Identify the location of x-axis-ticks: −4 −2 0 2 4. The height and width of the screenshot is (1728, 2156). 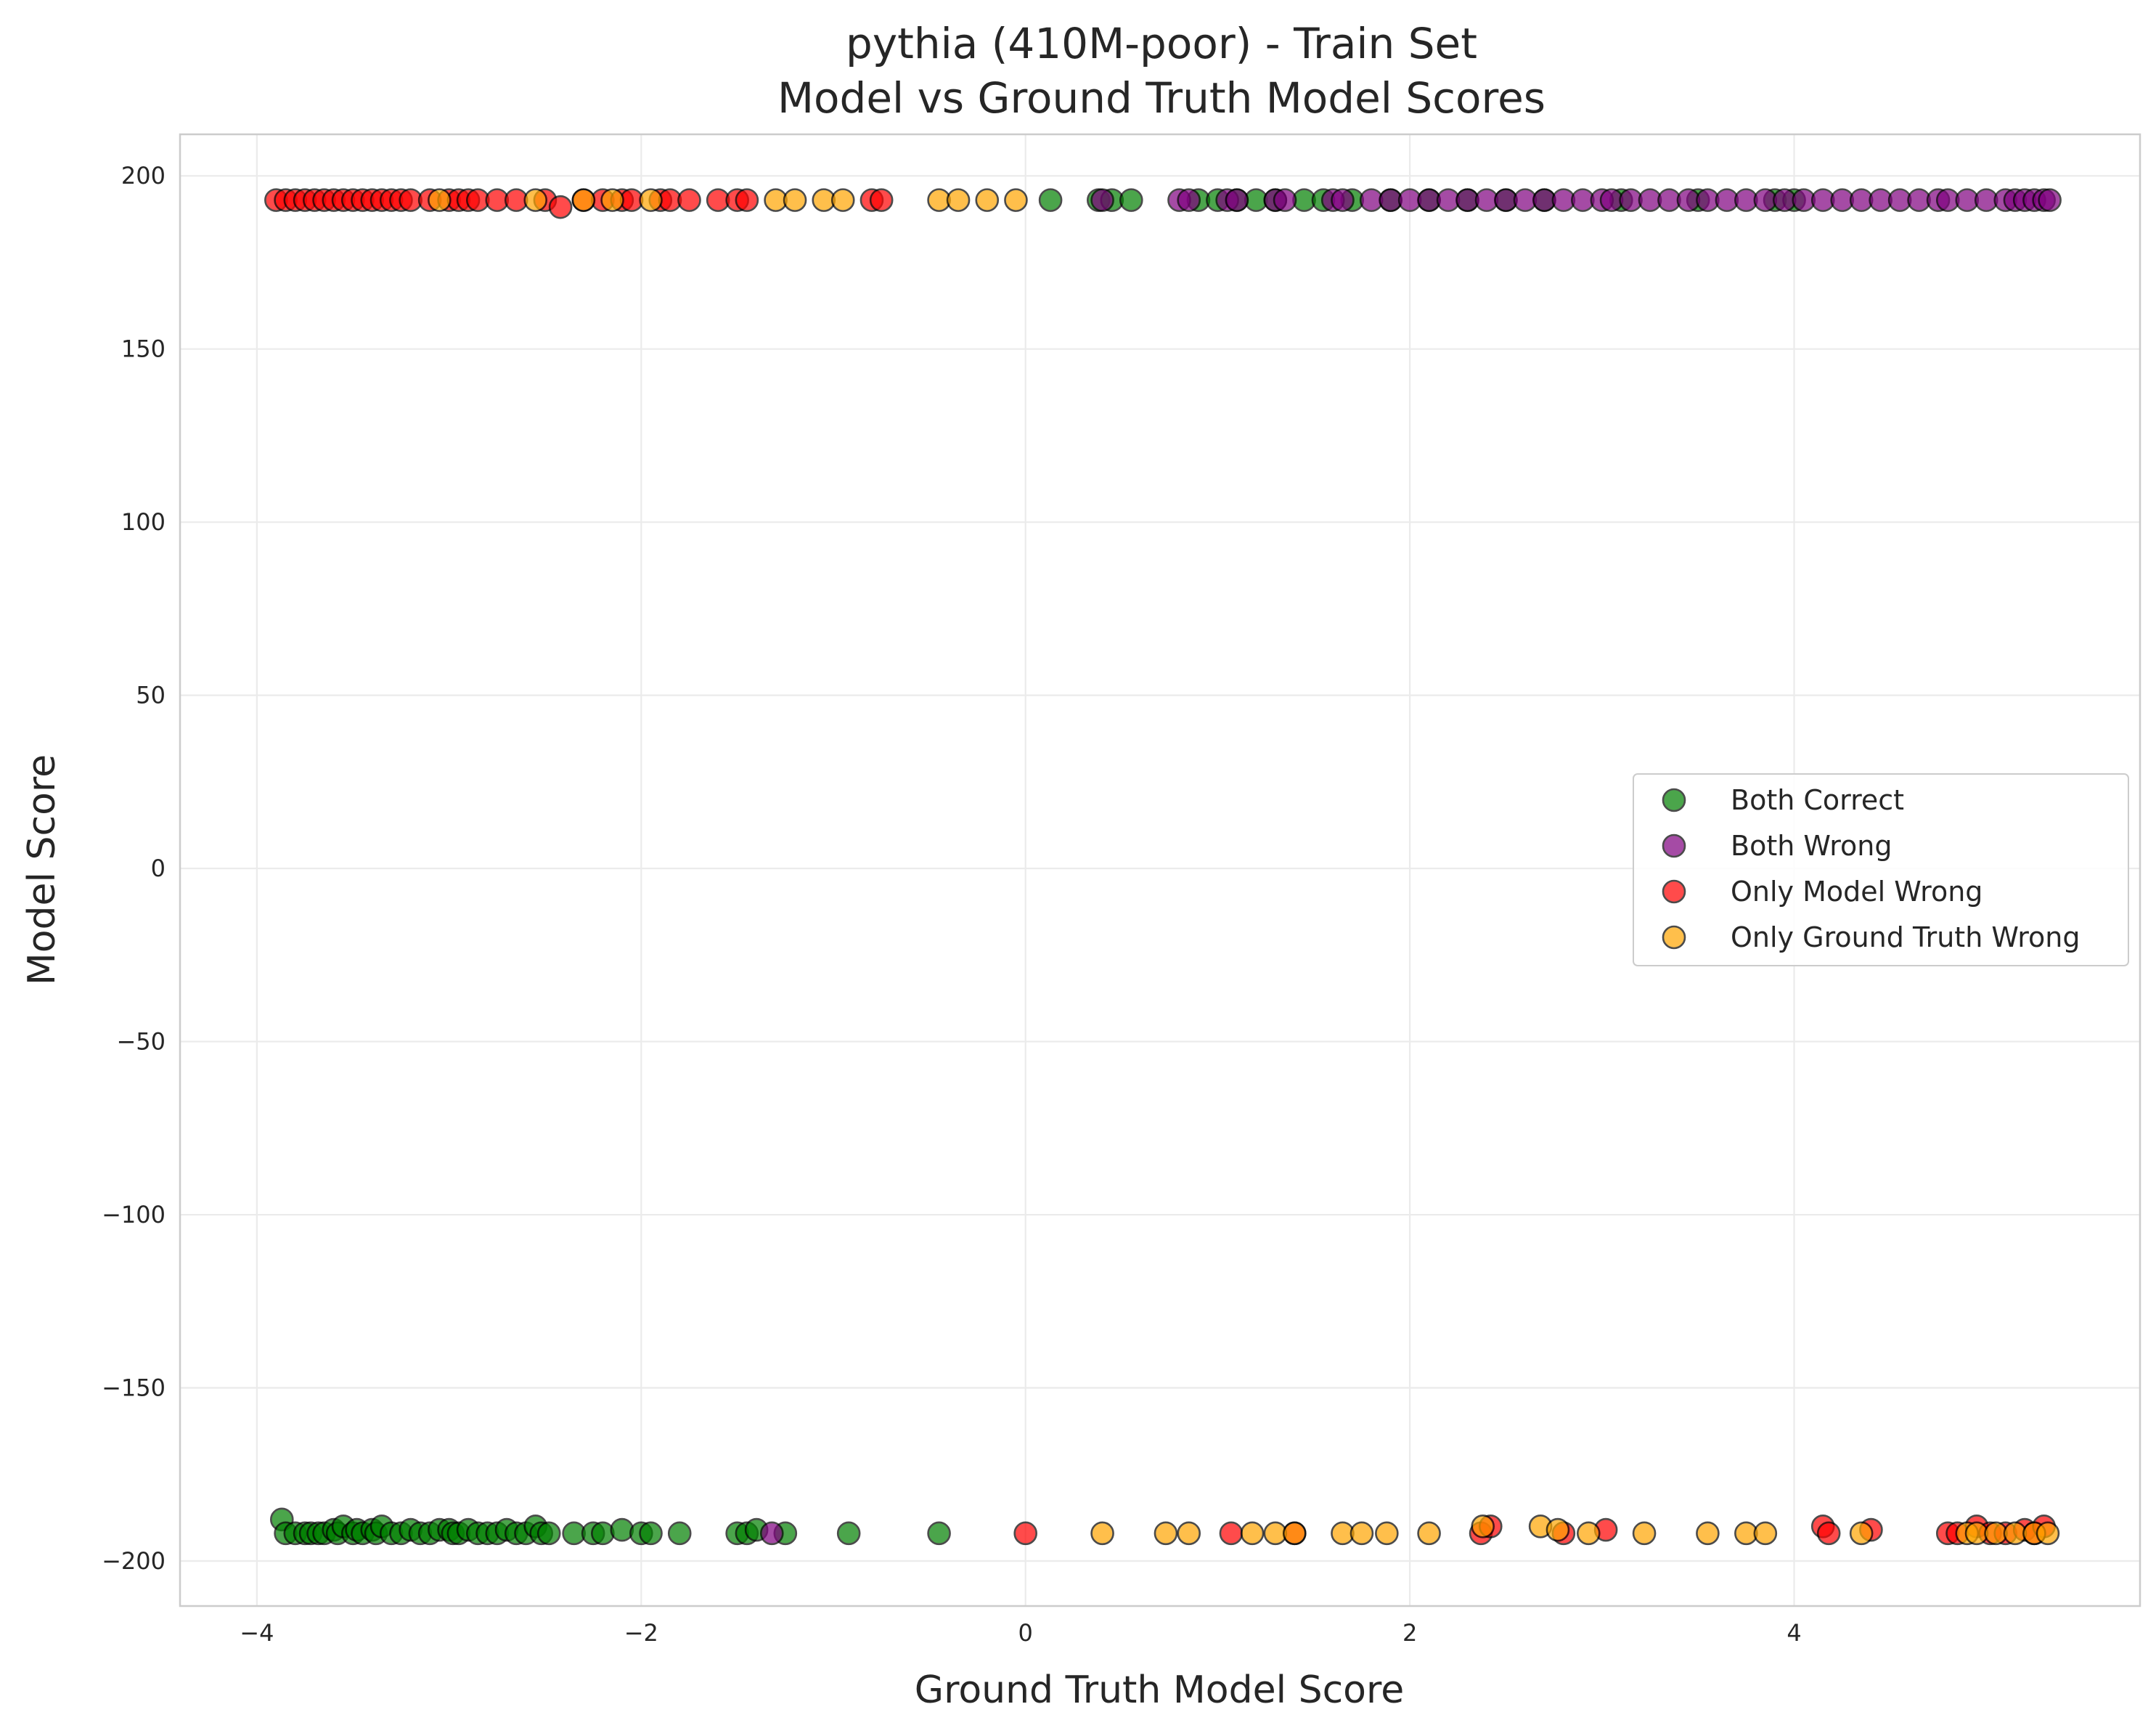
(1021, 1633).